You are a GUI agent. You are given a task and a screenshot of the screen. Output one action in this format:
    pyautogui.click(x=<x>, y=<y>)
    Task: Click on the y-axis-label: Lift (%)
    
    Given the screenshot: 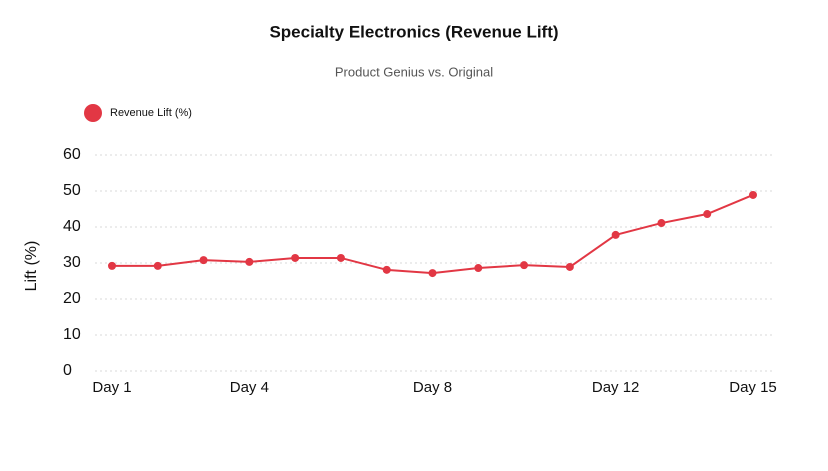 What is the action you would take?
    pyautogui.click(x=31, y=266)
    